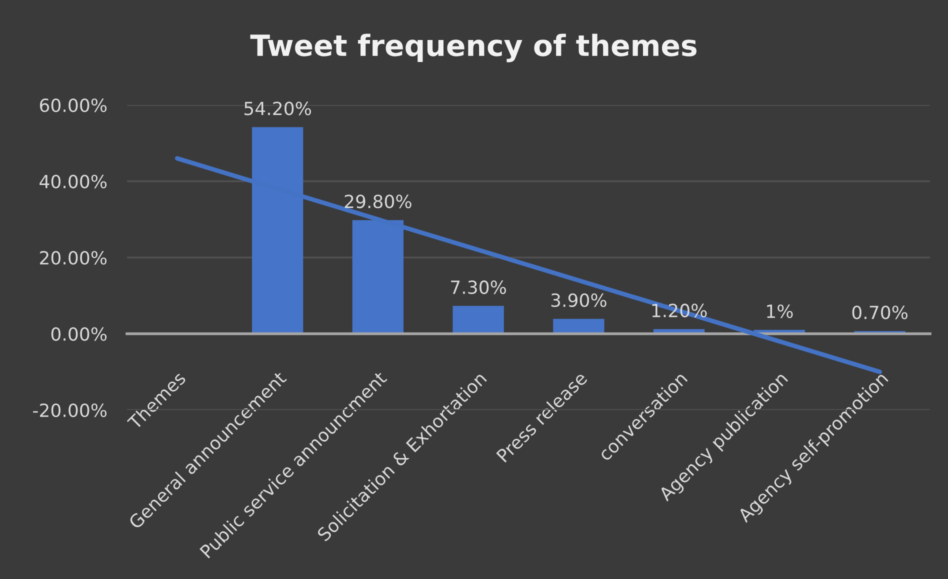 This screenshot has width=948, height=579. Describe the element at coordinates (79, 334) in the screenshot. I see `y-tick-label: 0.00%` at that location.